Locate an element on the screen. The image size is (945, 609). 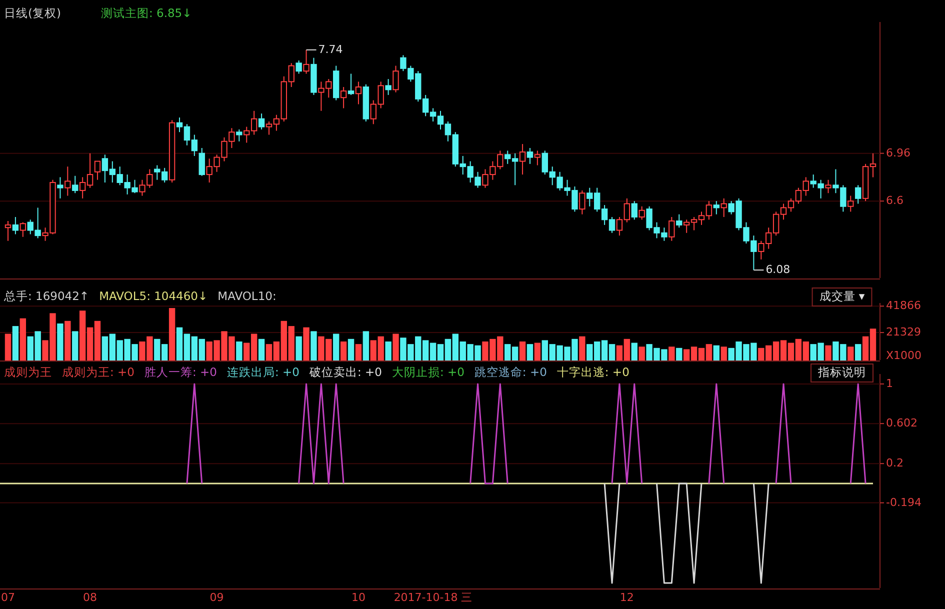
annotation: 成交量 ▾ is located at coordinates (842, 296).